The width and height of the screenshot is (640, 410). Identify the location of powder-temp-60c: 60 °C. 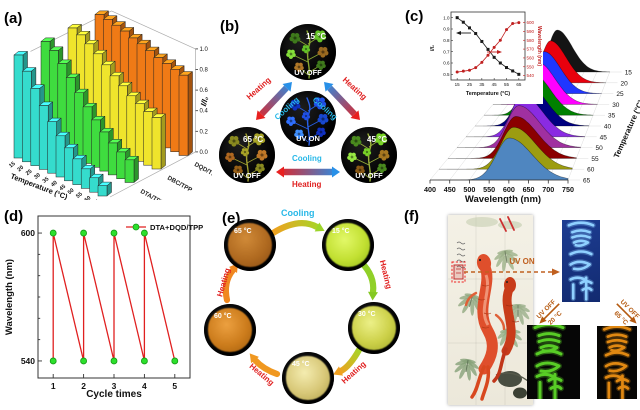
(223, 316).